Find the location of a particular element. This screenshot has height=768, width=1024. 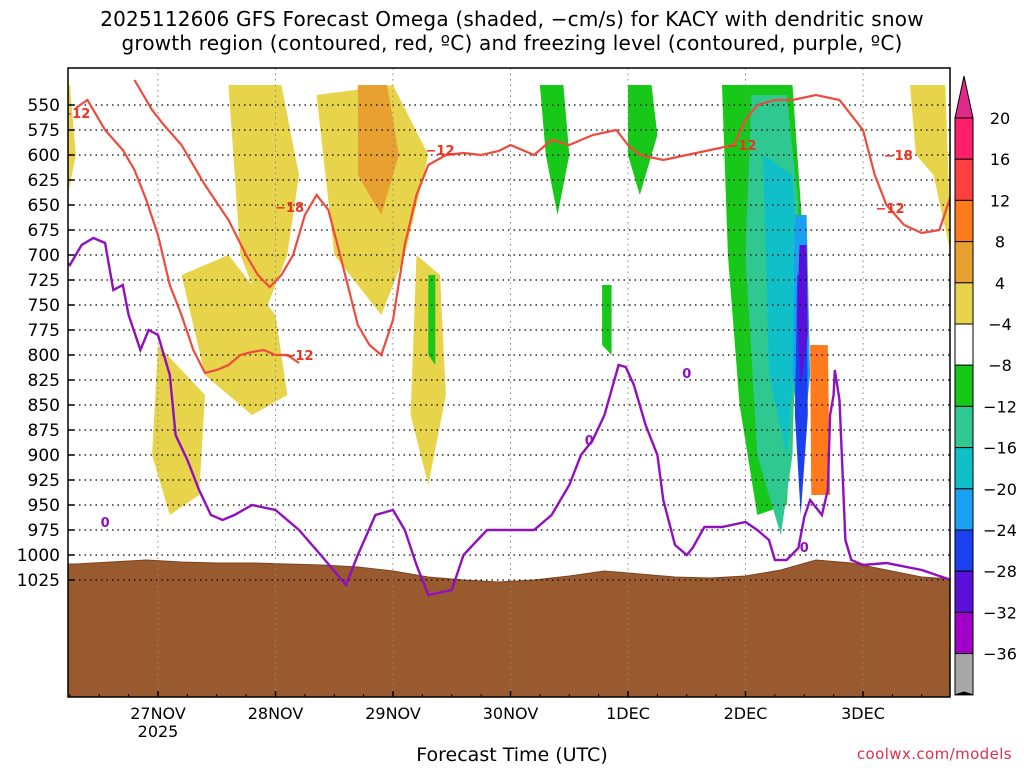

x-tick-label-27NOV: 27NOV is located at coordinates (158, 713).